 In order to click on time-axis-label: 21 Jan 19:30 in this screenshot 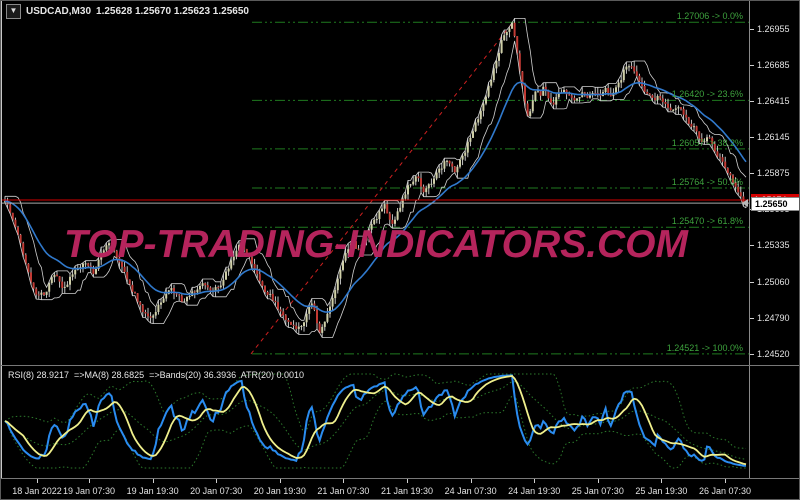, I will do `click(407, 491)`.